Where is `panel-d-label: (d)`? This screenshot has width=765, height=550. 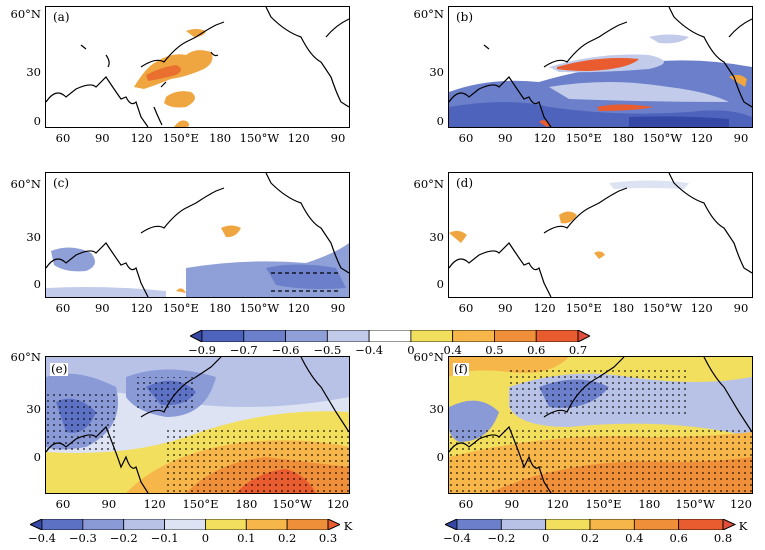 panel-d-label: (d) is located at coordinates (465, 183).